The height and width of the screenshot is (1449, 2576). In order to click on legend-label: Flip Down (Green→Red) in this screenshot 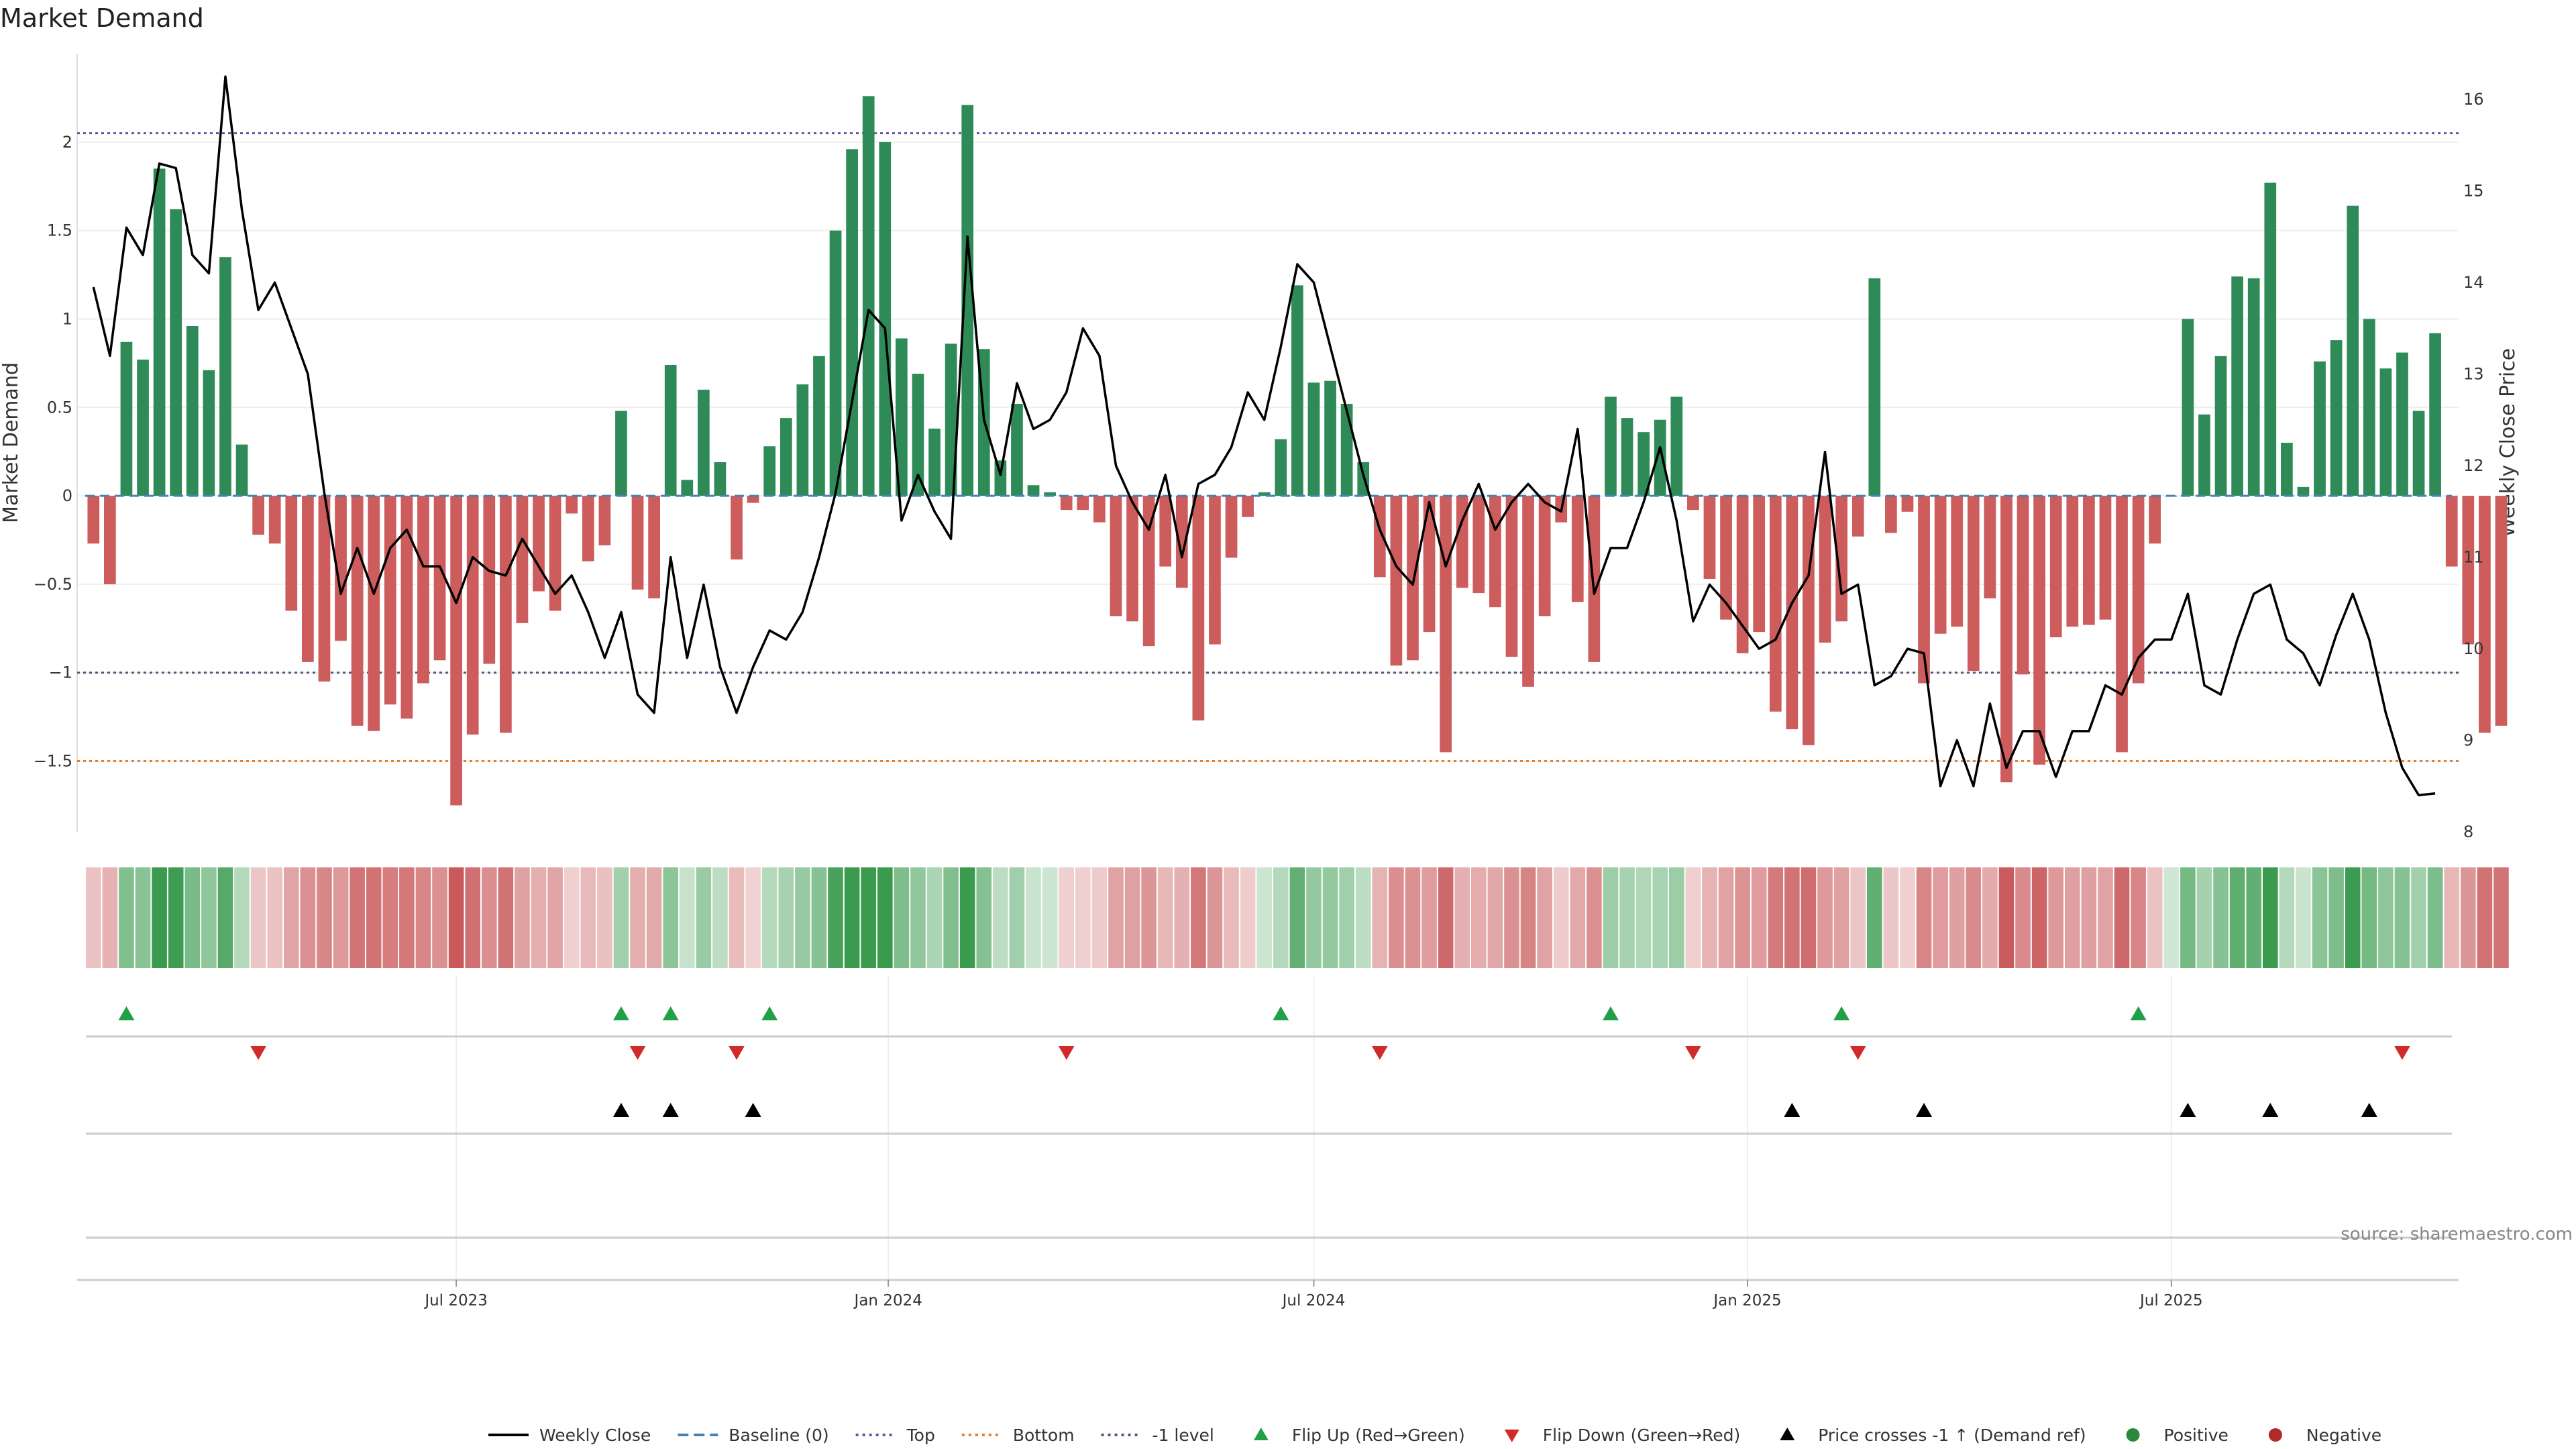, I will do `click(1642, 1435)`.